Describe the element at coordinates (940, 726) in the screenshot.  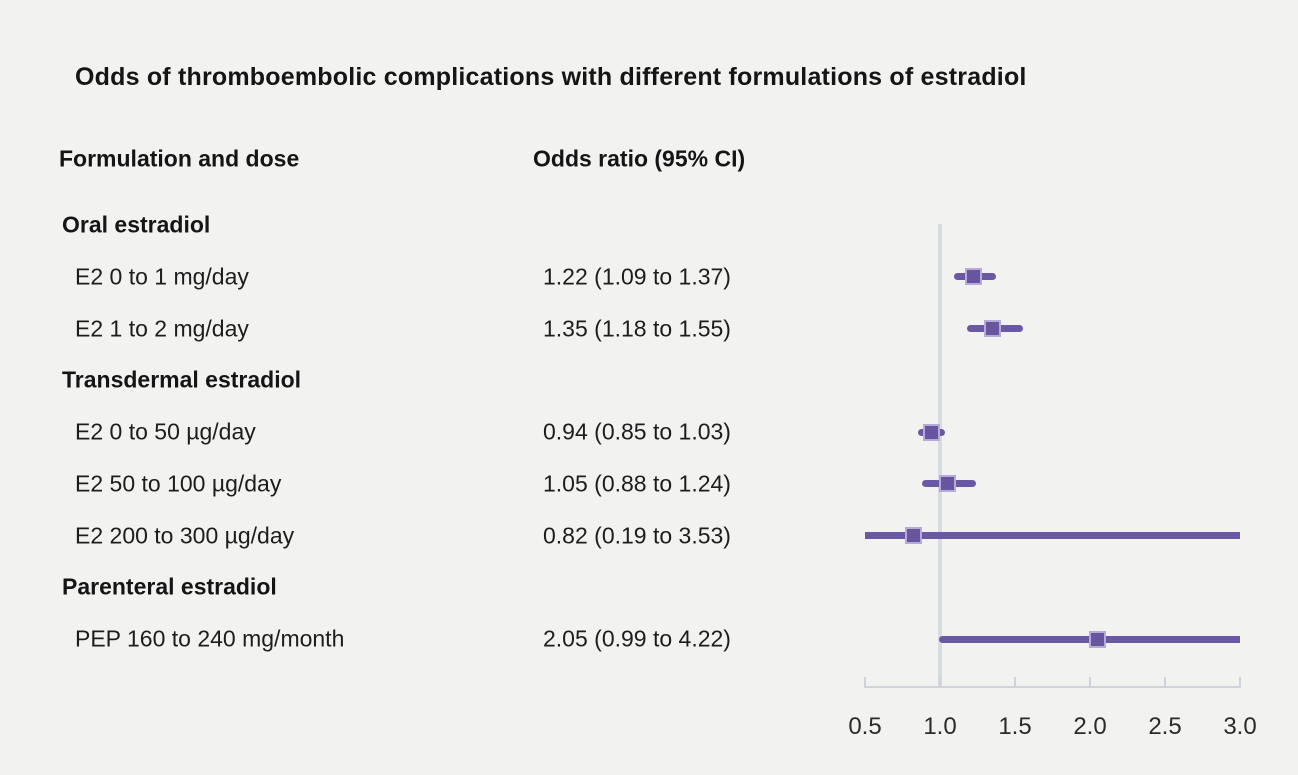
I see `axis-tick-label: 1.0` at that location.